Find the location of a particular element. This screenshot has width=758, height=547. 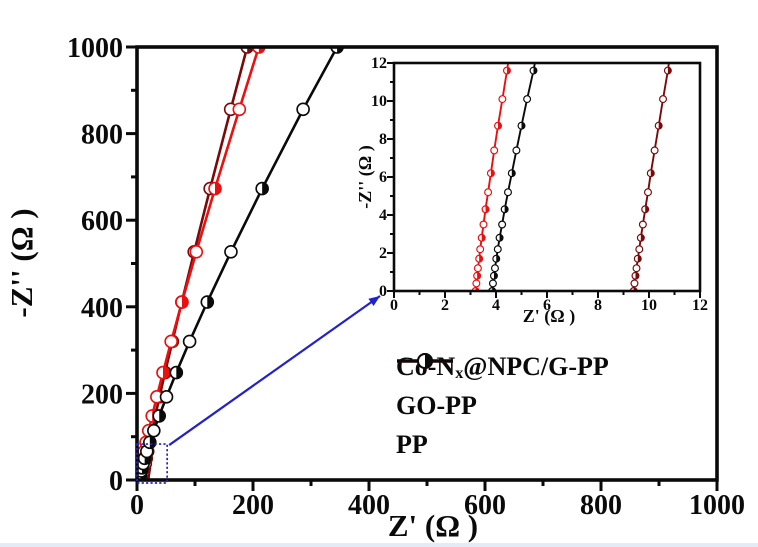

y-tick-label: 200 is located at coordinates (102, 394).